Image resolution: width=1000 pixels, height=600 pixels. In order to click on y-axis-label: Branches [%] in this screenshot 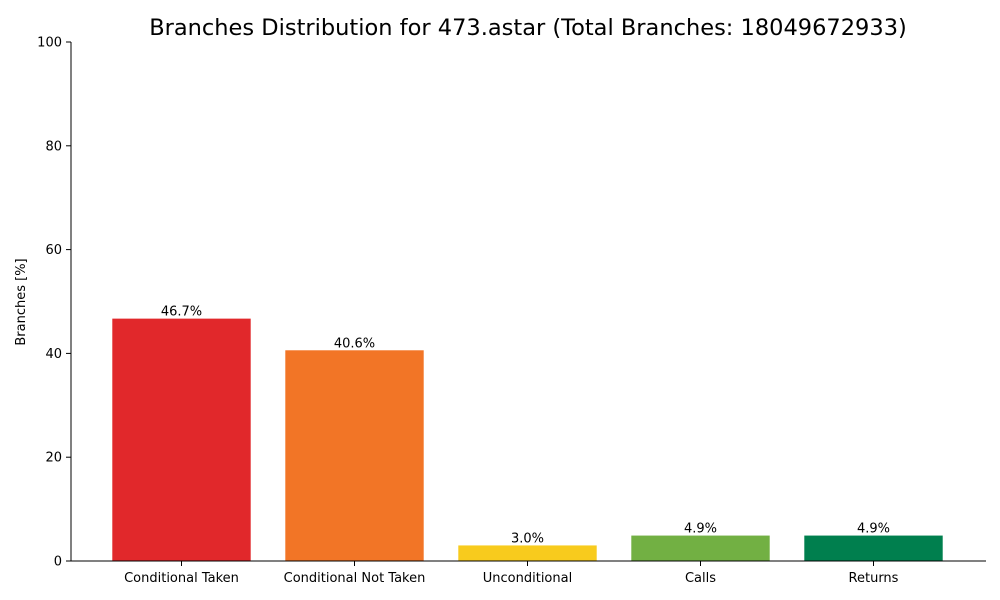, I will do `click(21, 301)`.